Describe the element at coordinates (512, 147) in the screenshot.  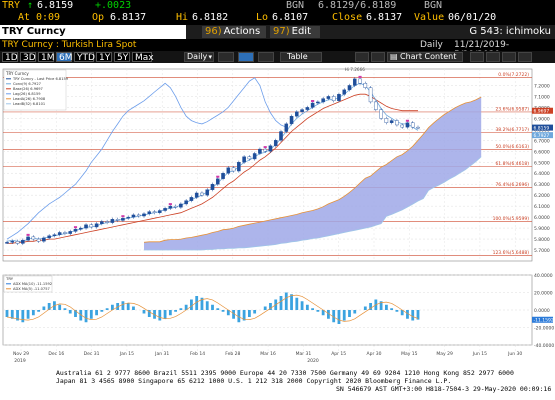
I see `fib-label: 50.0%(6.6163)` at that location.